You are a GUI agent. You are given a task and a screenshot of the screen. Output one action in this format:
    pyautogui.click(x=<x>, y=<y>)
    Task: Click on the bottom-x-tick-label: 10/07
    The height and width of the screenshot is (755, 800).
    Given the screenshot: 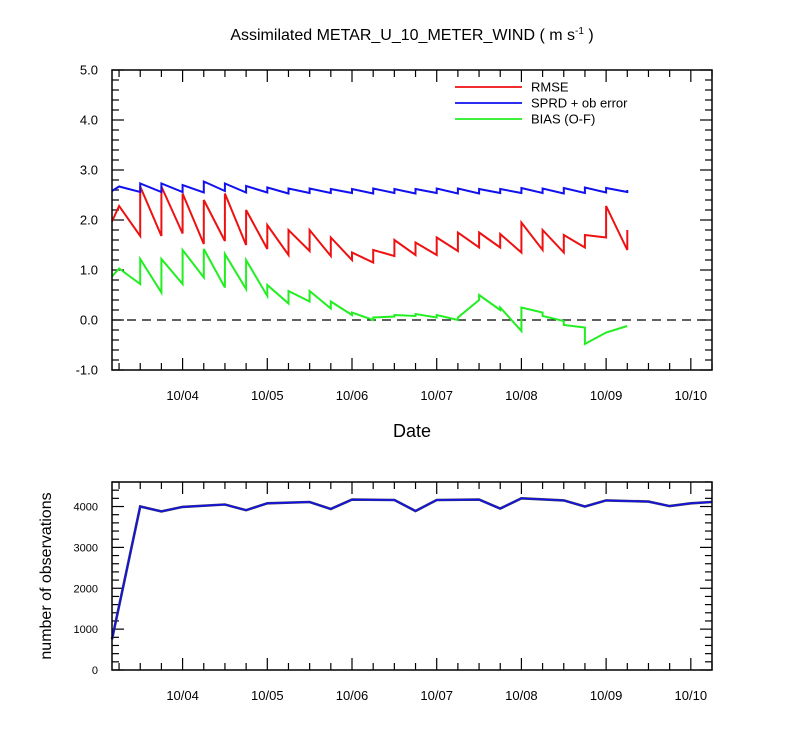 What is the action you would take?
    pyautogui.click(x=436, y=695)
    